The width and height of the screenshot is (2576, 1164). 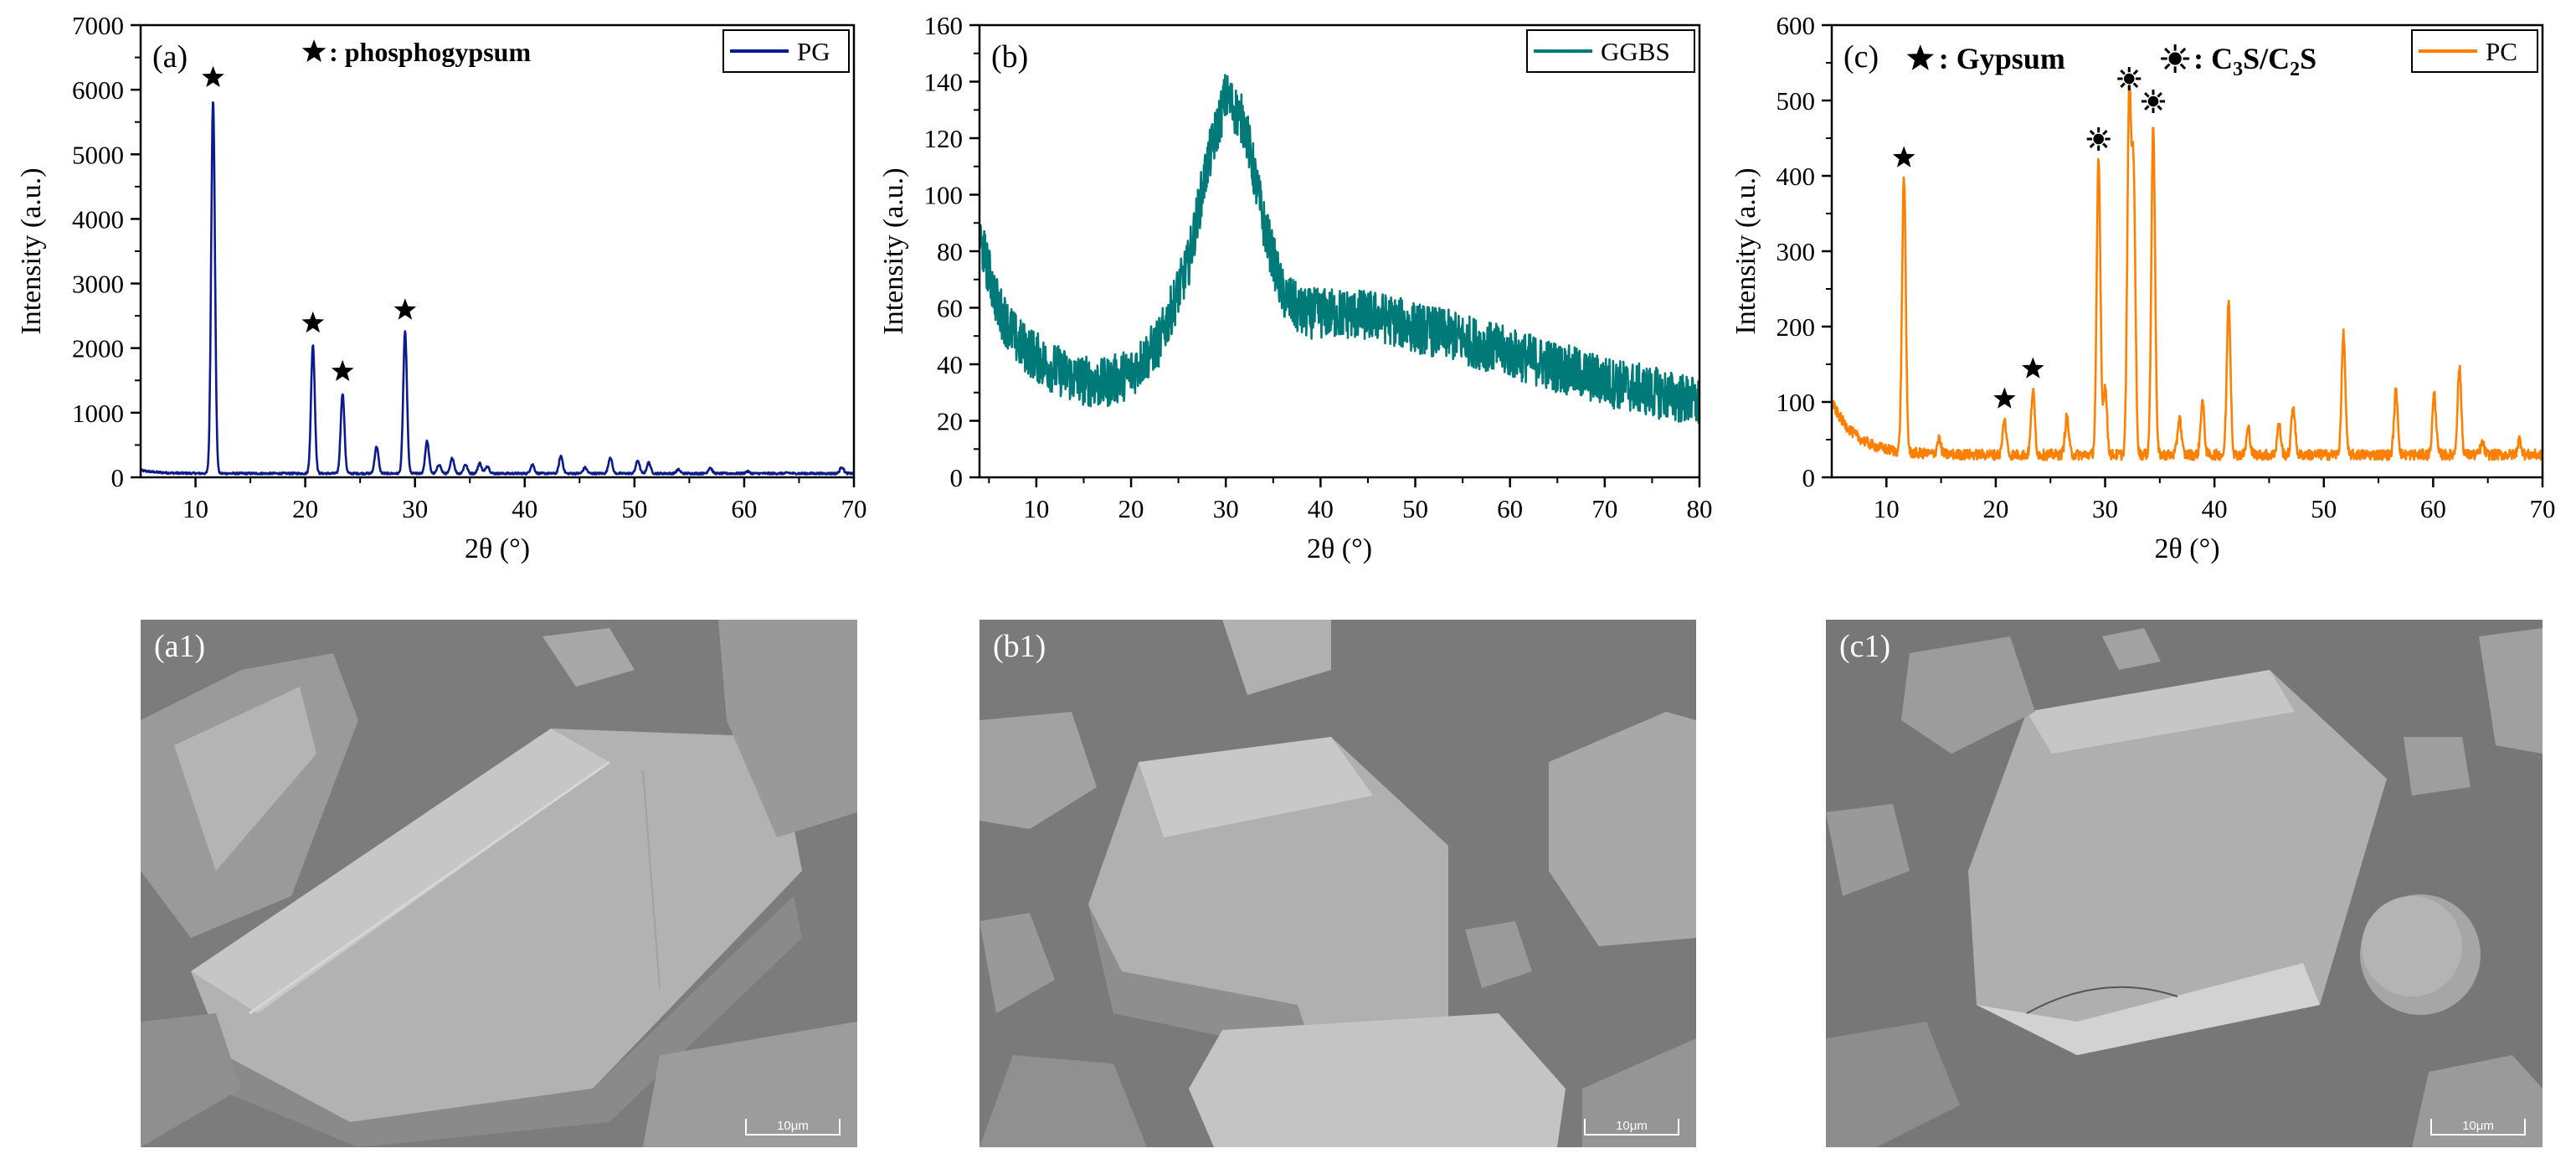 I want to click on scale-bar-c1: 10μm, so click(x=2478, y=1127).